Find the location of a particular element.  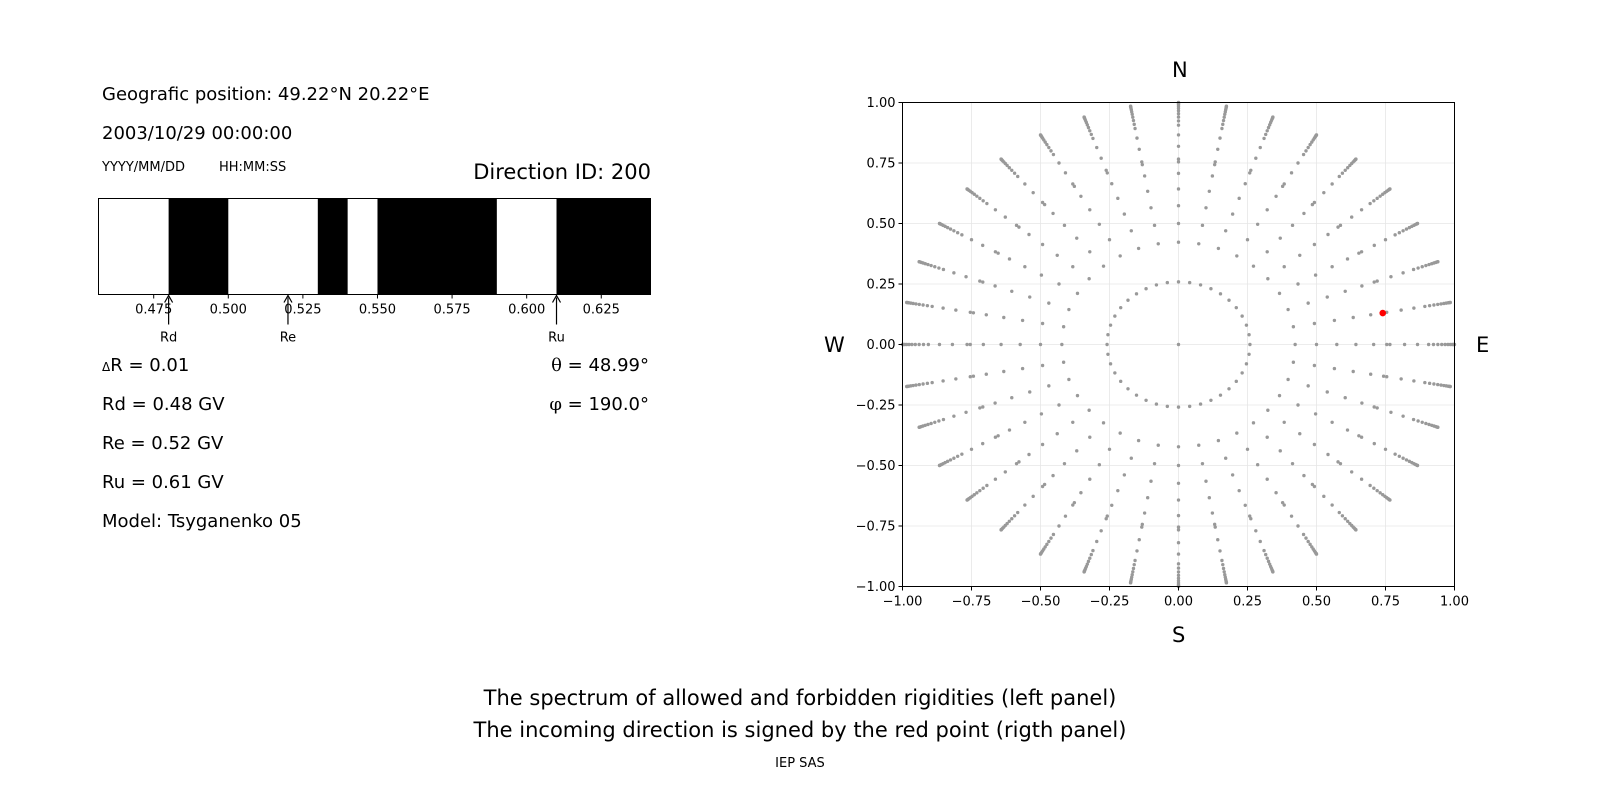

y-tick-label: −0.75 is located at coordinates (876, 527).